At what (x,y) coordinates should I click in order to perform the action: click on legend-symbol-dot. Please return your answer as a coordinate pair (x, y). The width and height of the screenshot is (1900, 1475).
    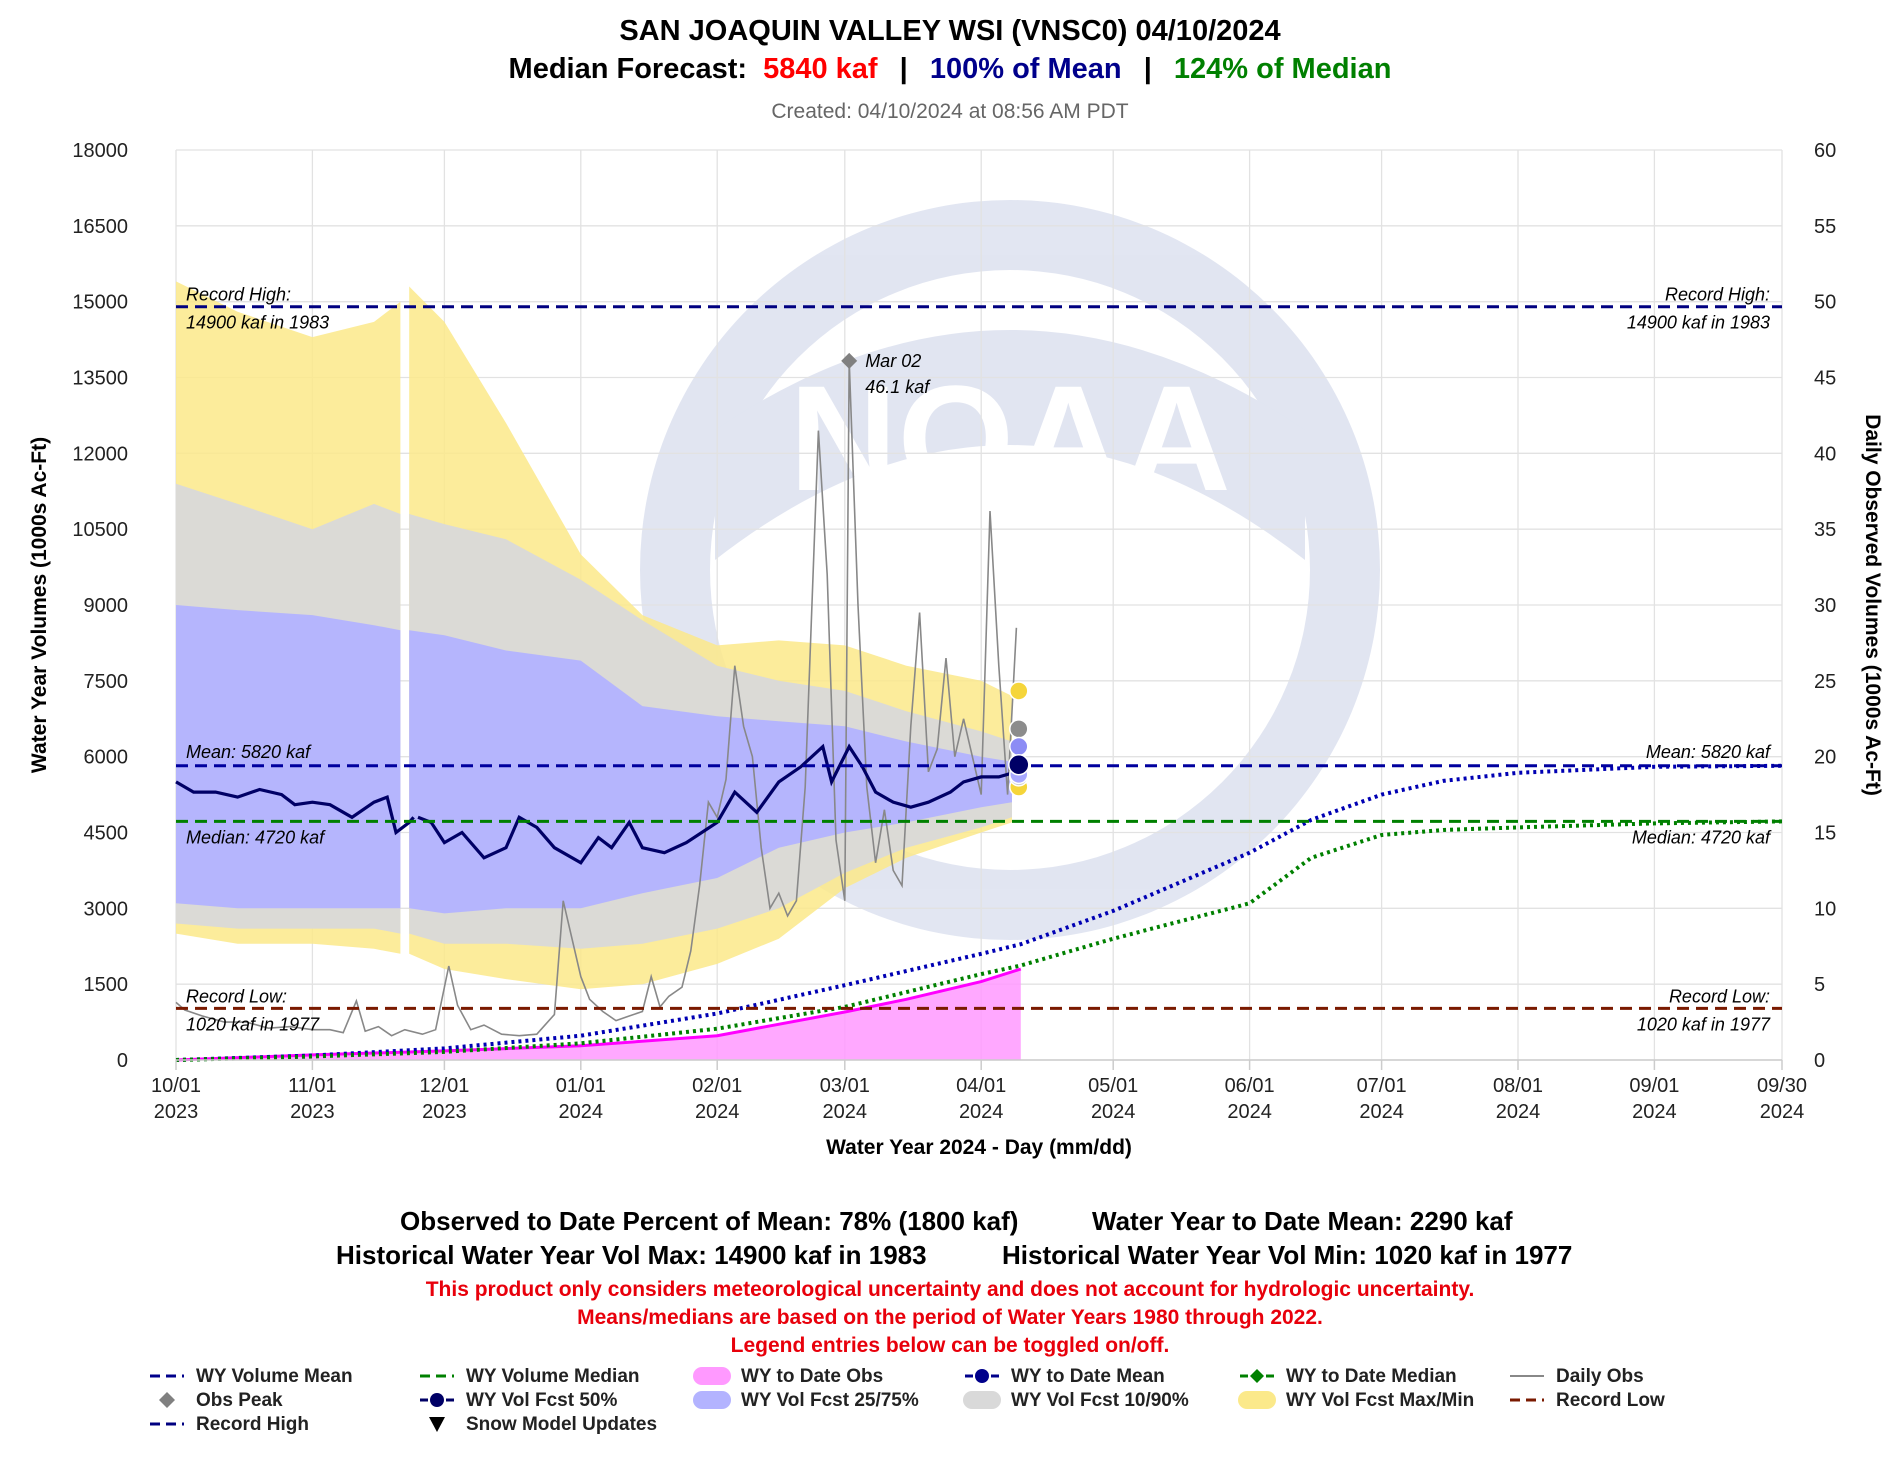
    Looking at the image, I should click on (982, 1376).